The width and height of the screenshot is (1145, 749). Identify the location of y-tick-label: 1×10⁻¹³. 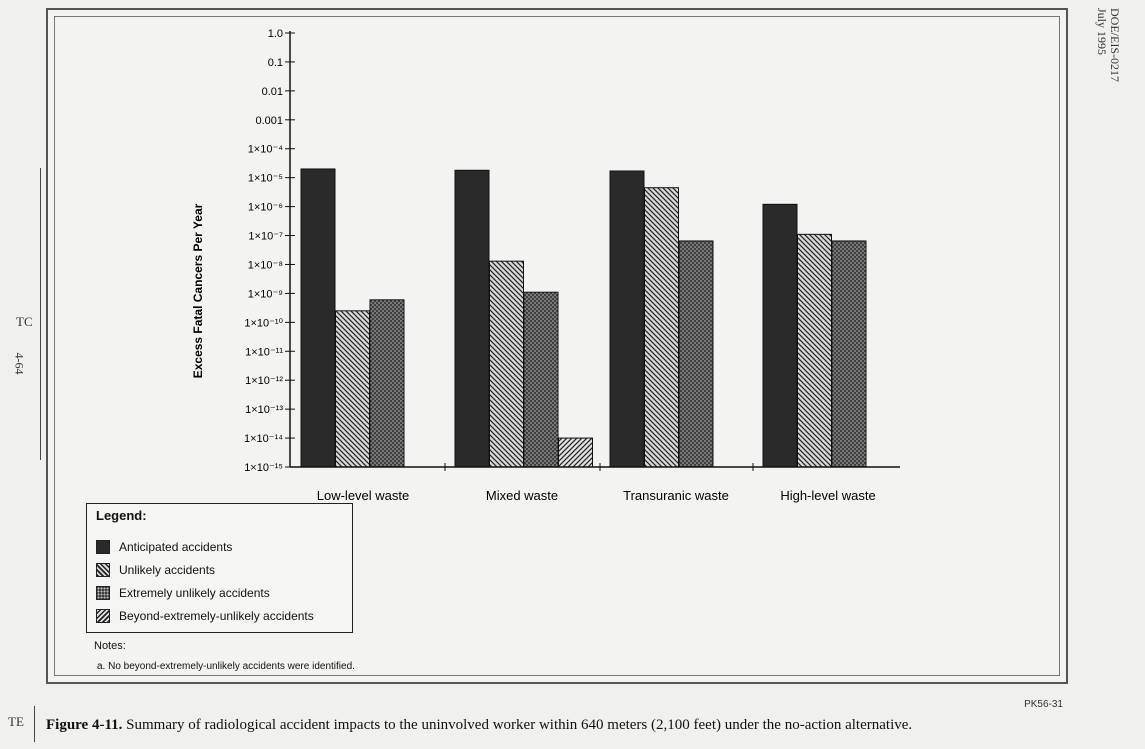
(264, 410).